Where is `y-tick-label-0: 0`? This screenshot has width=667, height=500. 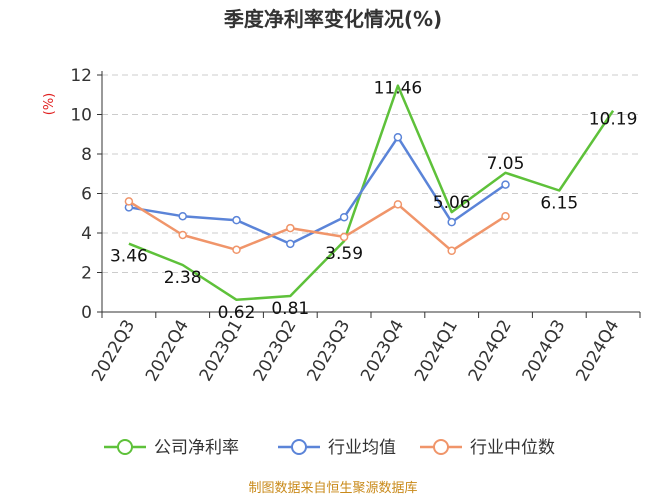
y-tick-label-0: 0 is located at coordinates (86, 313).